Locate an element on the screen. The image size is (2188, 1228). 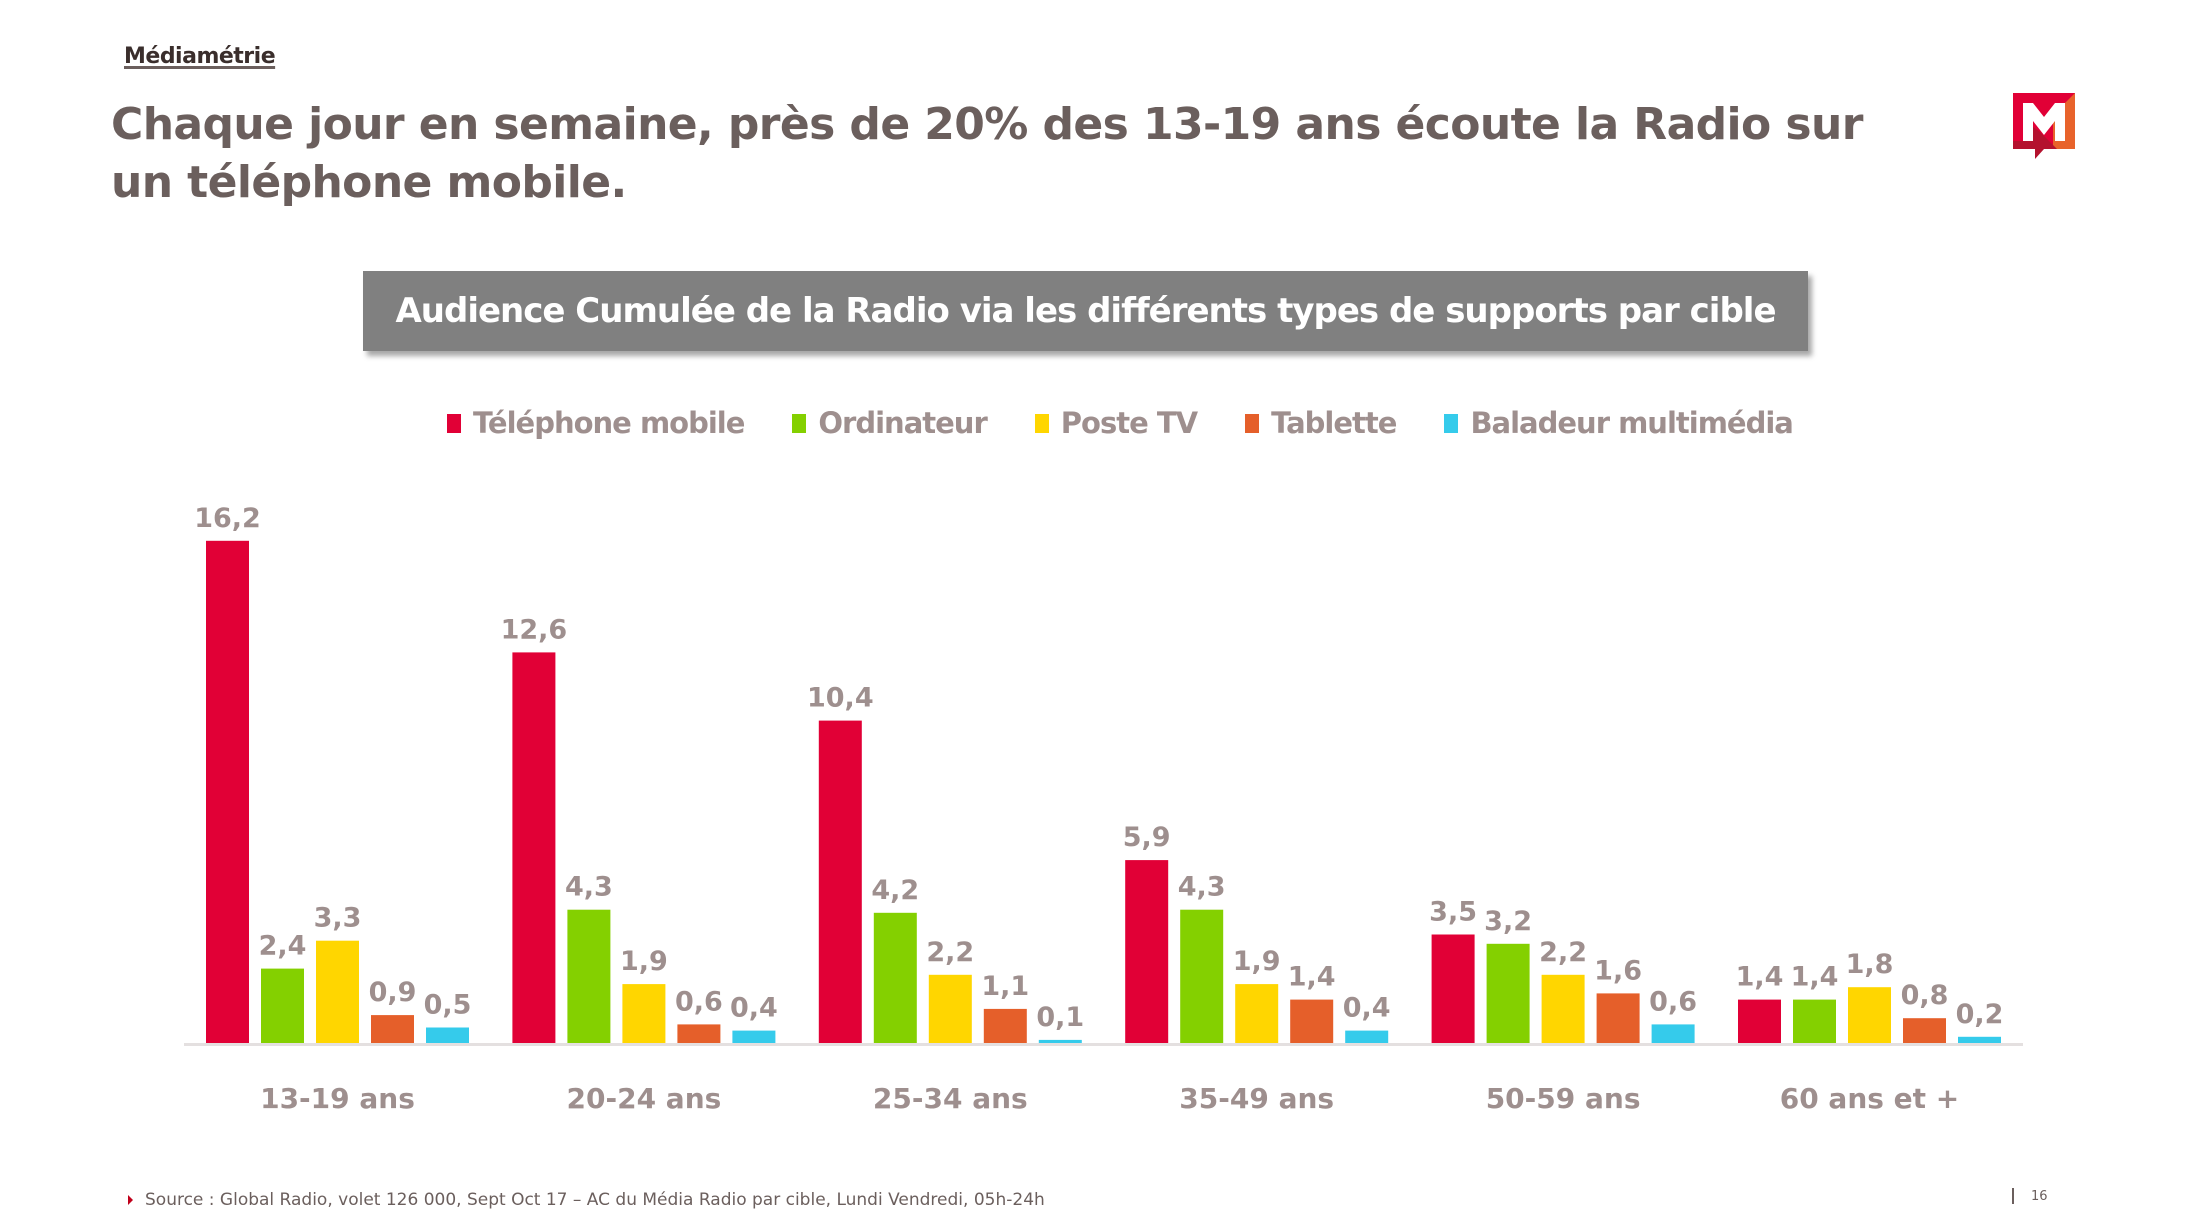
legend-item-poste-tv: Poste TV is located at coordinates (1116, 423).